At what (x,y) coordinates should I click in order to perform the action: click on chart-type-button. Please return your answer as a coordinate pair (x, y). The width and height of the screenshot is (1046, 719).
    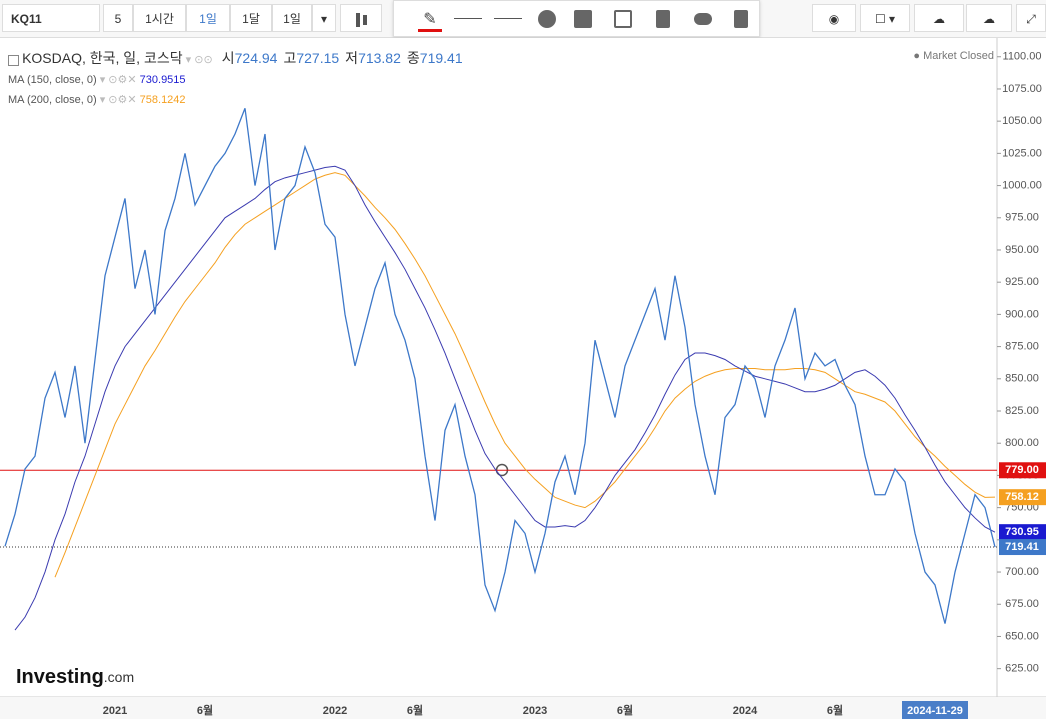
    Looking at the image, I should click on (361, 18).